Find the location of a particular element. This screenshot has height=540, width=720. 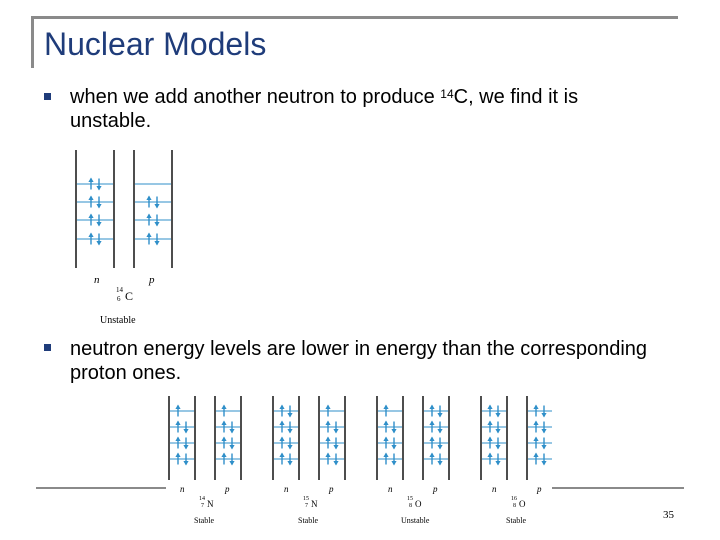

isotope-panel: n p 157 N Stable is located at coordinates (309, 460).